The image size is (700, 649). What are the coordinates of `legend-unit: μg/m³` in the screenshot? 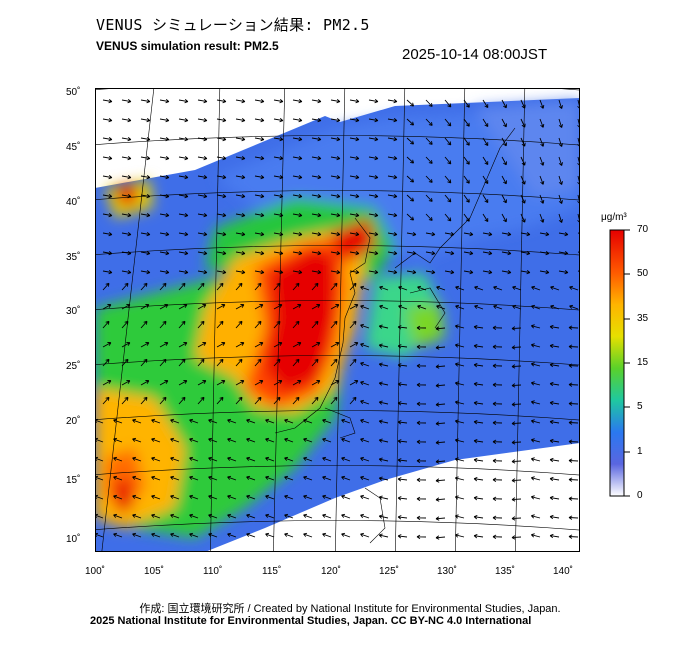 It's located at (614, 217).